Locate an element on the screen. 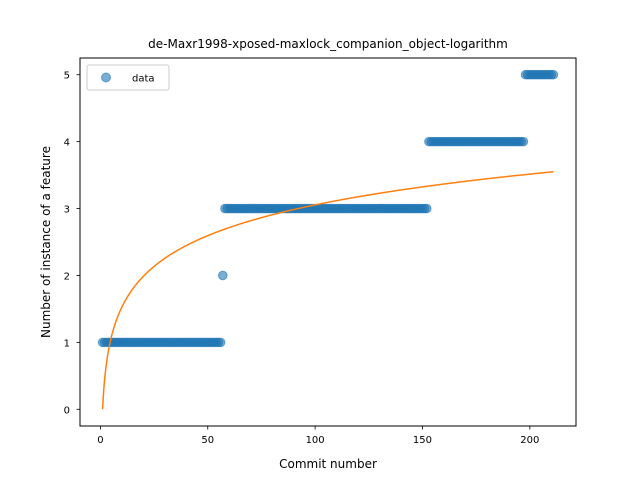  y-tick-label: 2 is located at coordinates (67, 276).